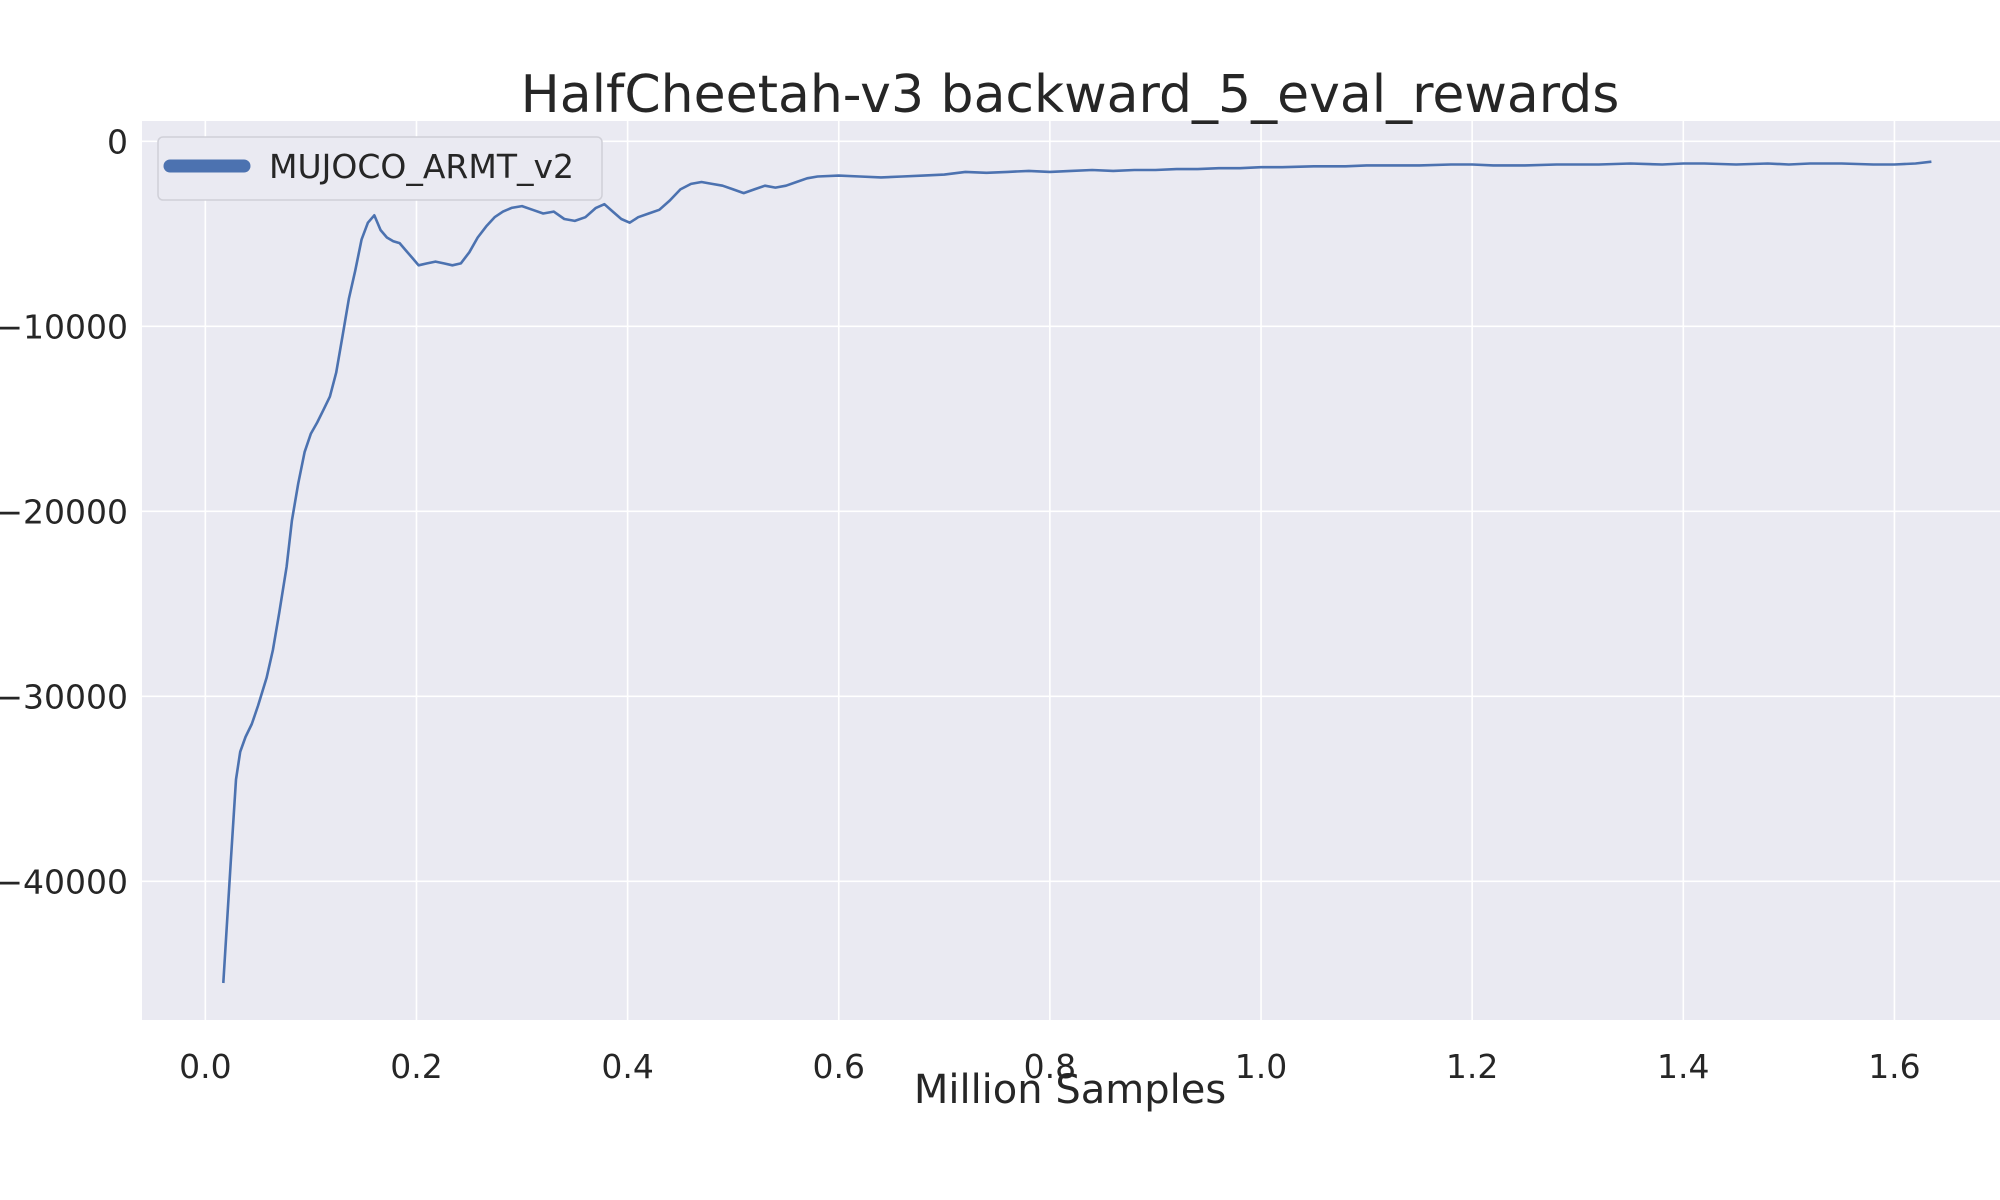  Describe the element at coordinates (839, 1066) in the screenshot. I see `x-tick-label: 0.6` at that location.